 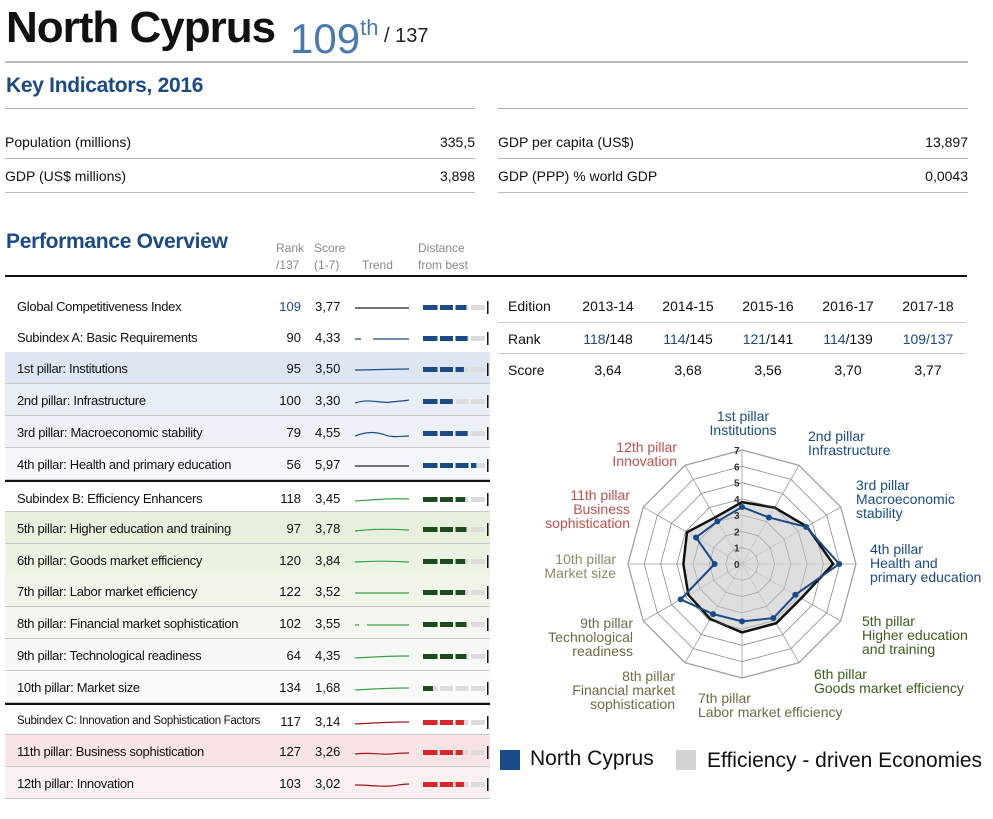 I want to click on ki-label: GDP per capita (US$), so click(x=566, y=141).